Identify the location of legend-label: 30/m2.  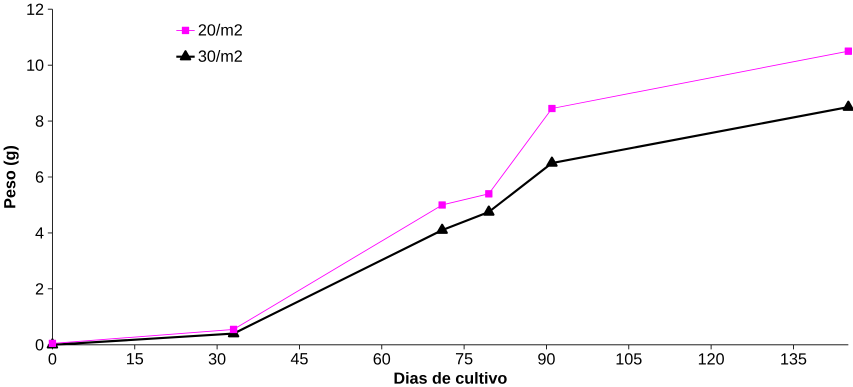
(220, 56).